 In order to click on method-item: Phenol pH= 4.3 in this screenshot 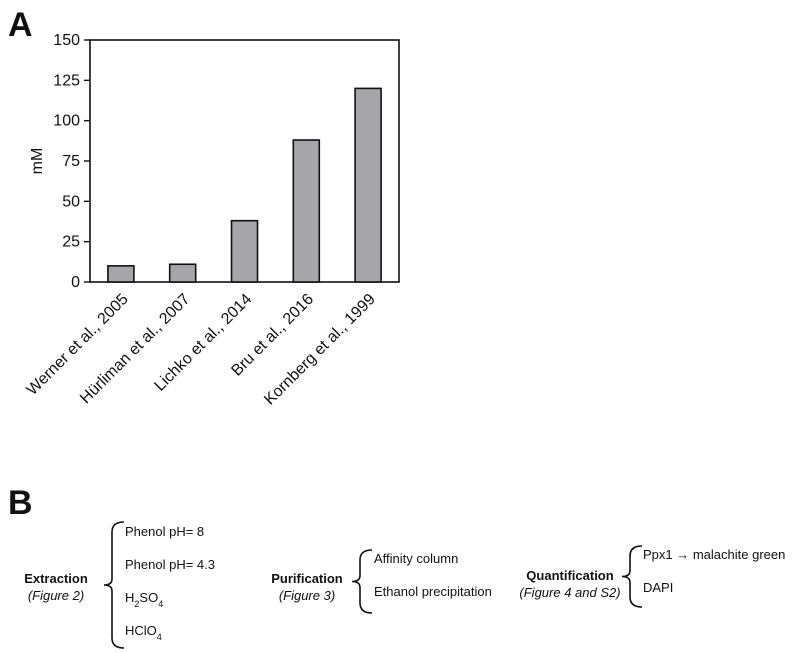, I will do `click(170, 564)`.